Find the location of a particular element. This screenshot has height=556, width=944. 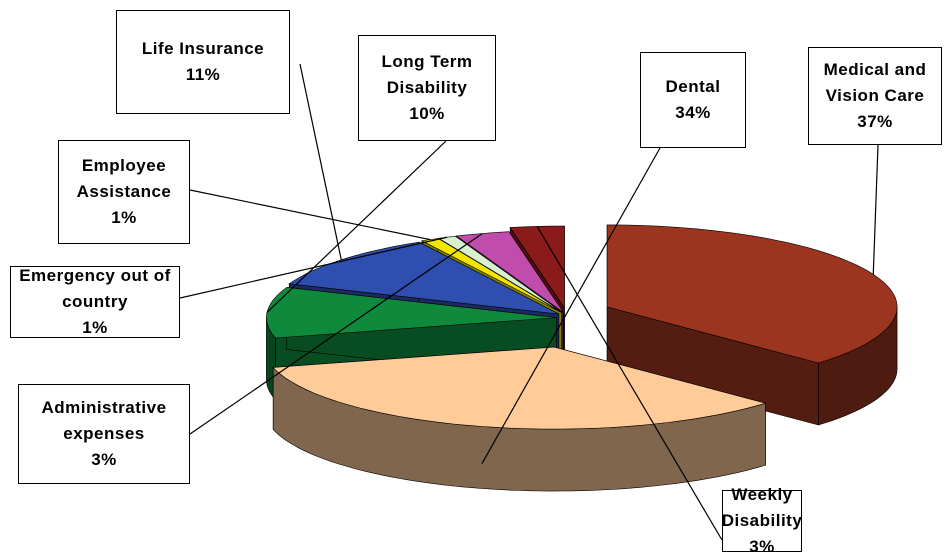

data-label: Administrative expenses 3% is located at coordinates (104, 434).